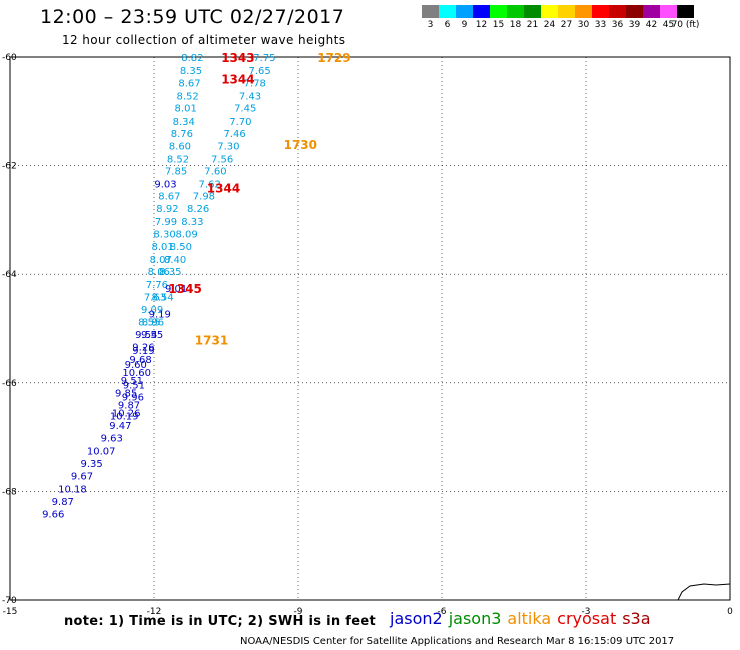  Describe the element at coordinates (132, 381) in the screenshot. I see `swh-label-jason2: 9.51` at that location.